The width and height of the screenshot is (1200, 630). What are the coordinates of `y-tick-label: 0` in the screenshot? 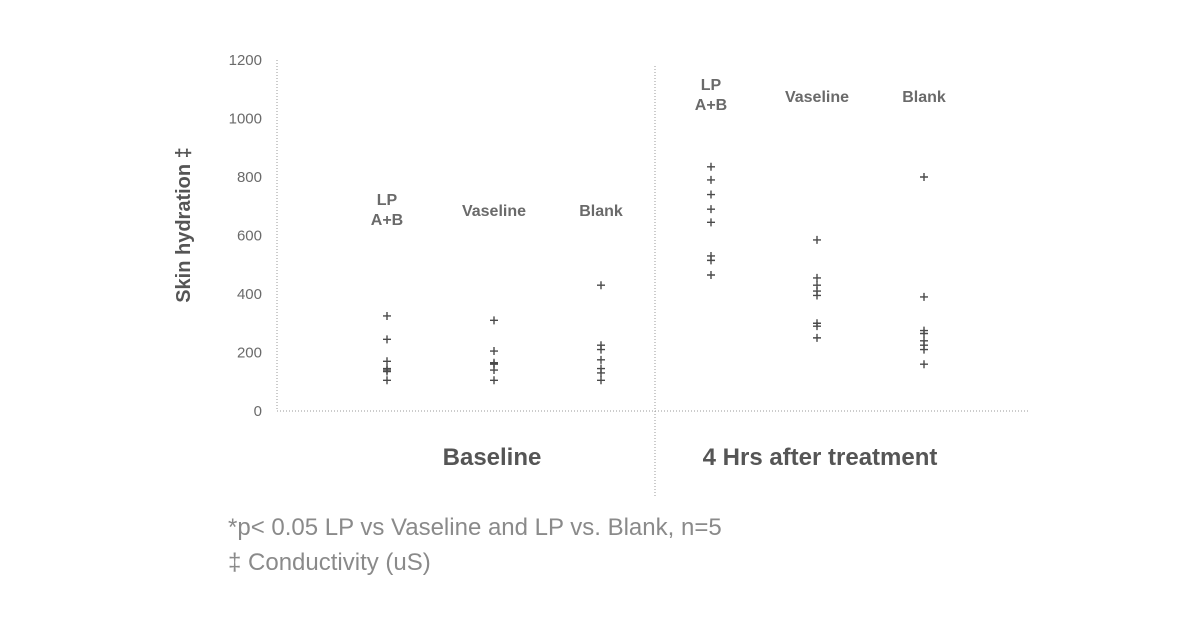 It's located at (258, 411).